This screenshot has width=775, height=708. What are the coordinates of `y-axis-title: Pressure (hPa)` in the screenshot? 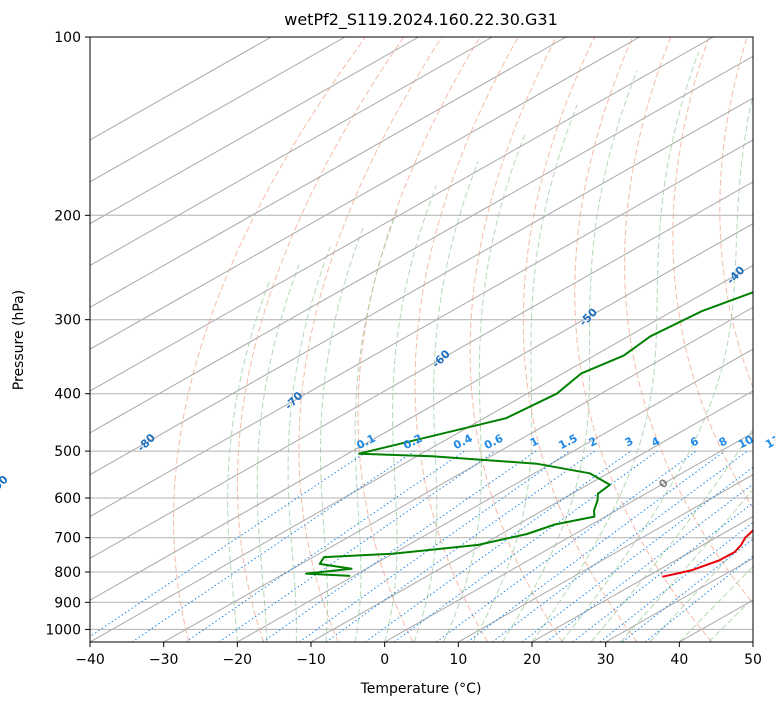 It's located at (19, 340).